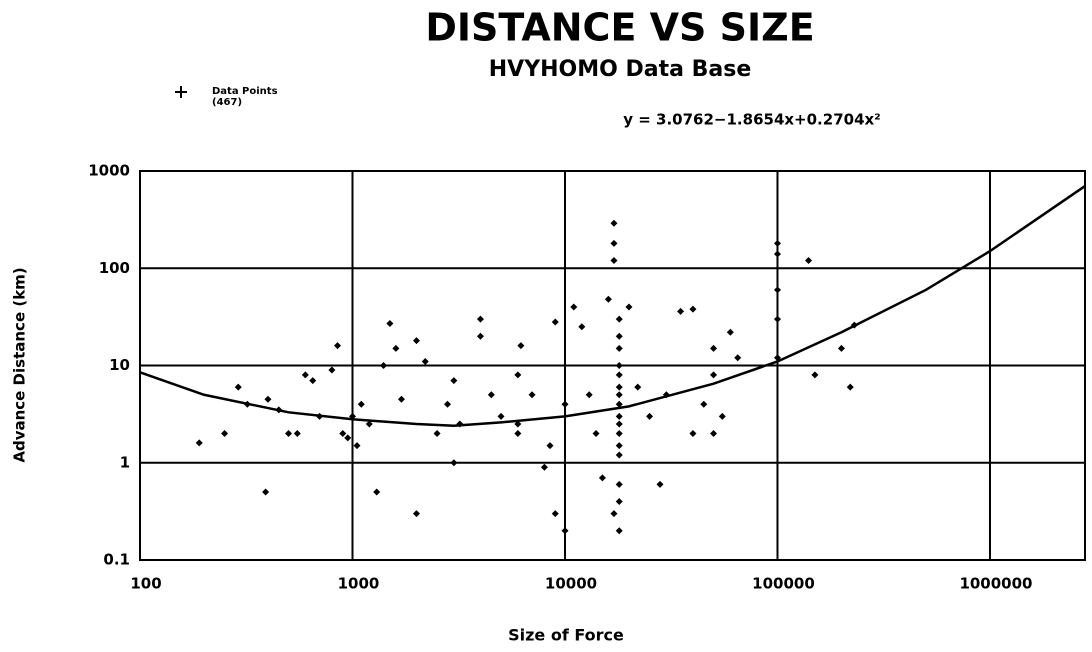  Describe the element at coordinates (114, 268) in the screenshot. I see `y-tick-label: 100` at that location.